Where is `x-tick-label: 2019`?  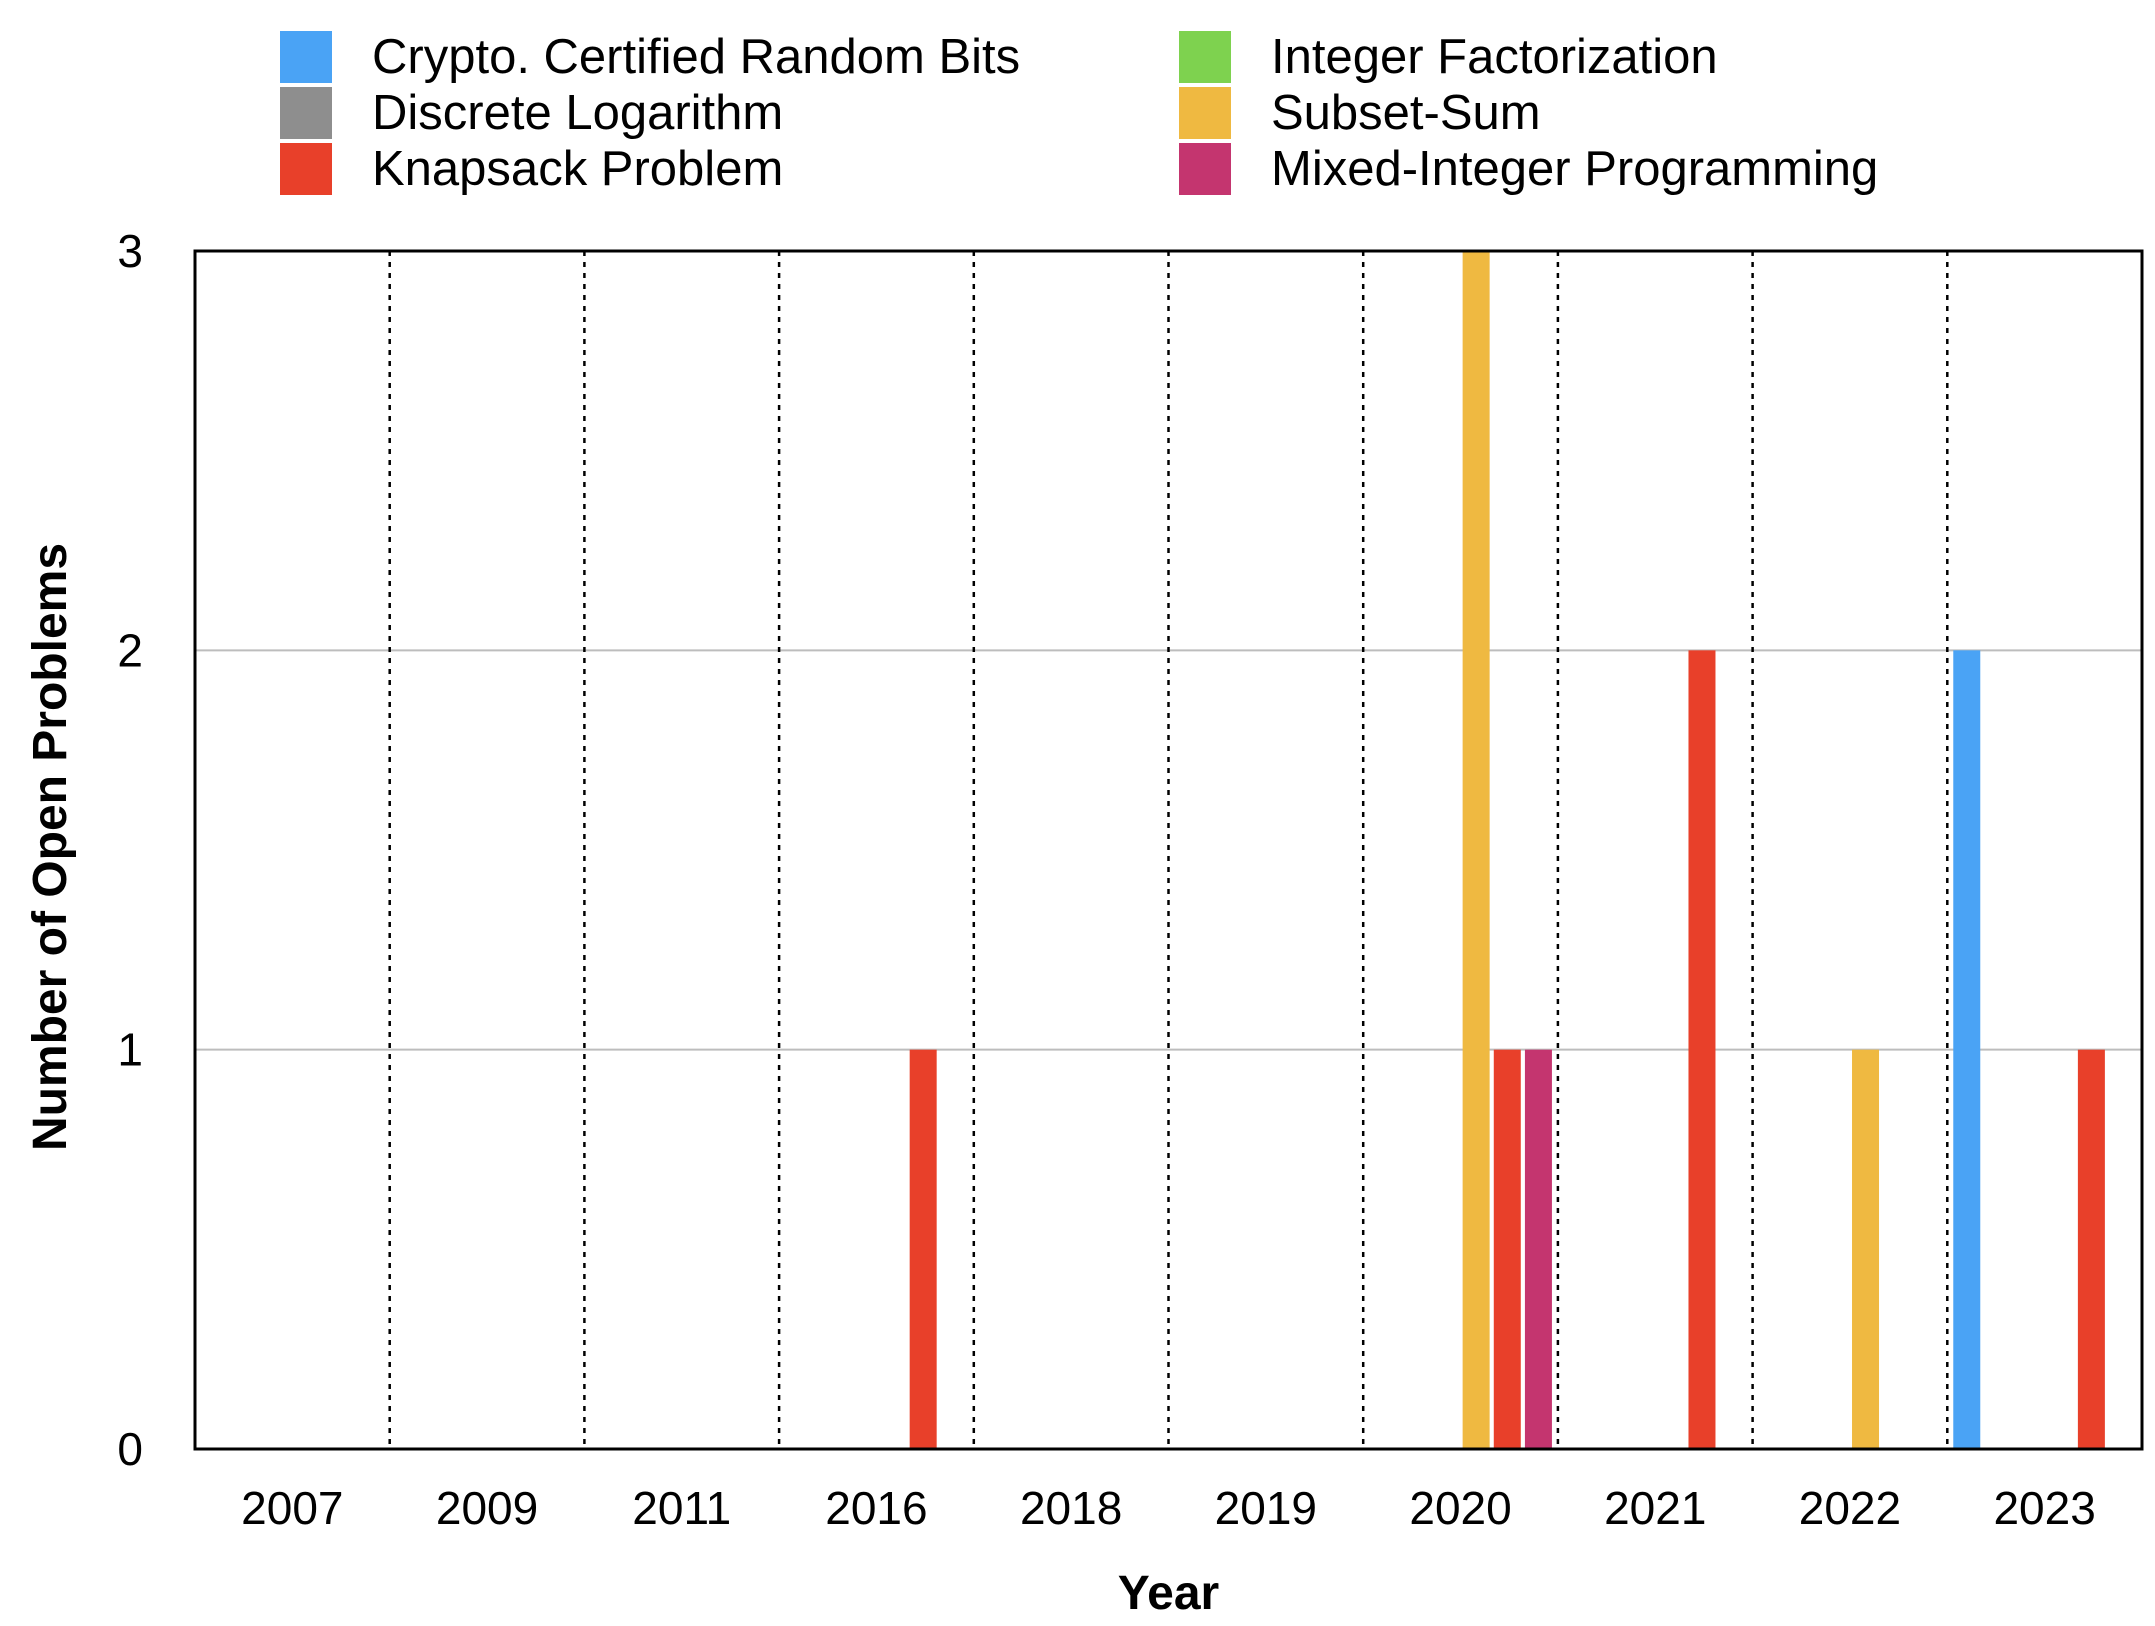 x-tick-label: 2019 is located at coordinates (1266, 1508).